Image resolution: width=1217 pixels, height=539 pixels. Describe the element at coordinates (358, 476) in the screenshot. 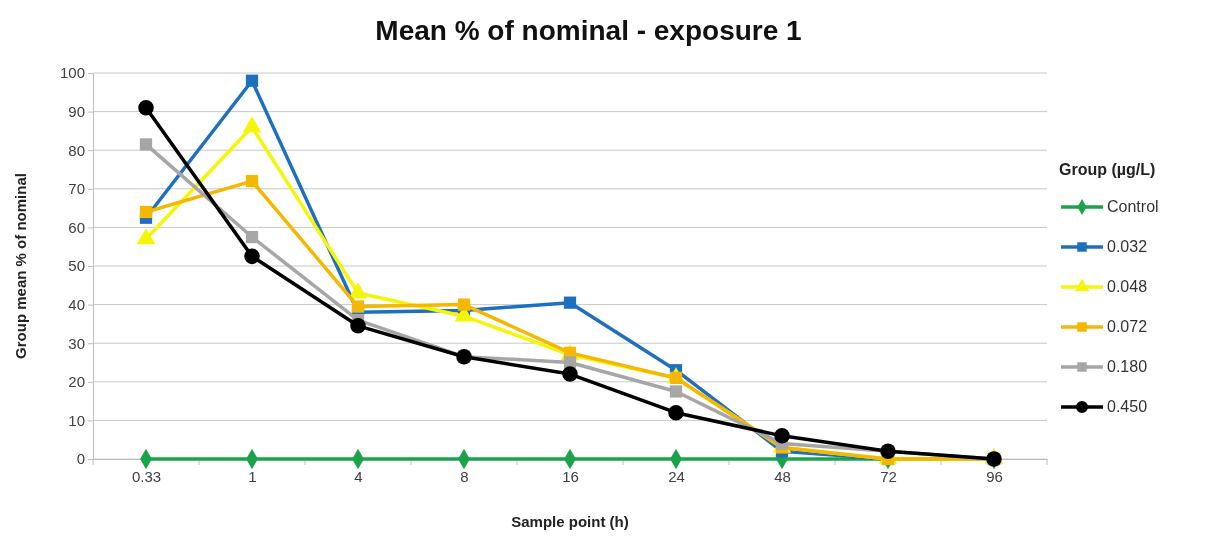

I see `x-tick-label: 4` at that location.